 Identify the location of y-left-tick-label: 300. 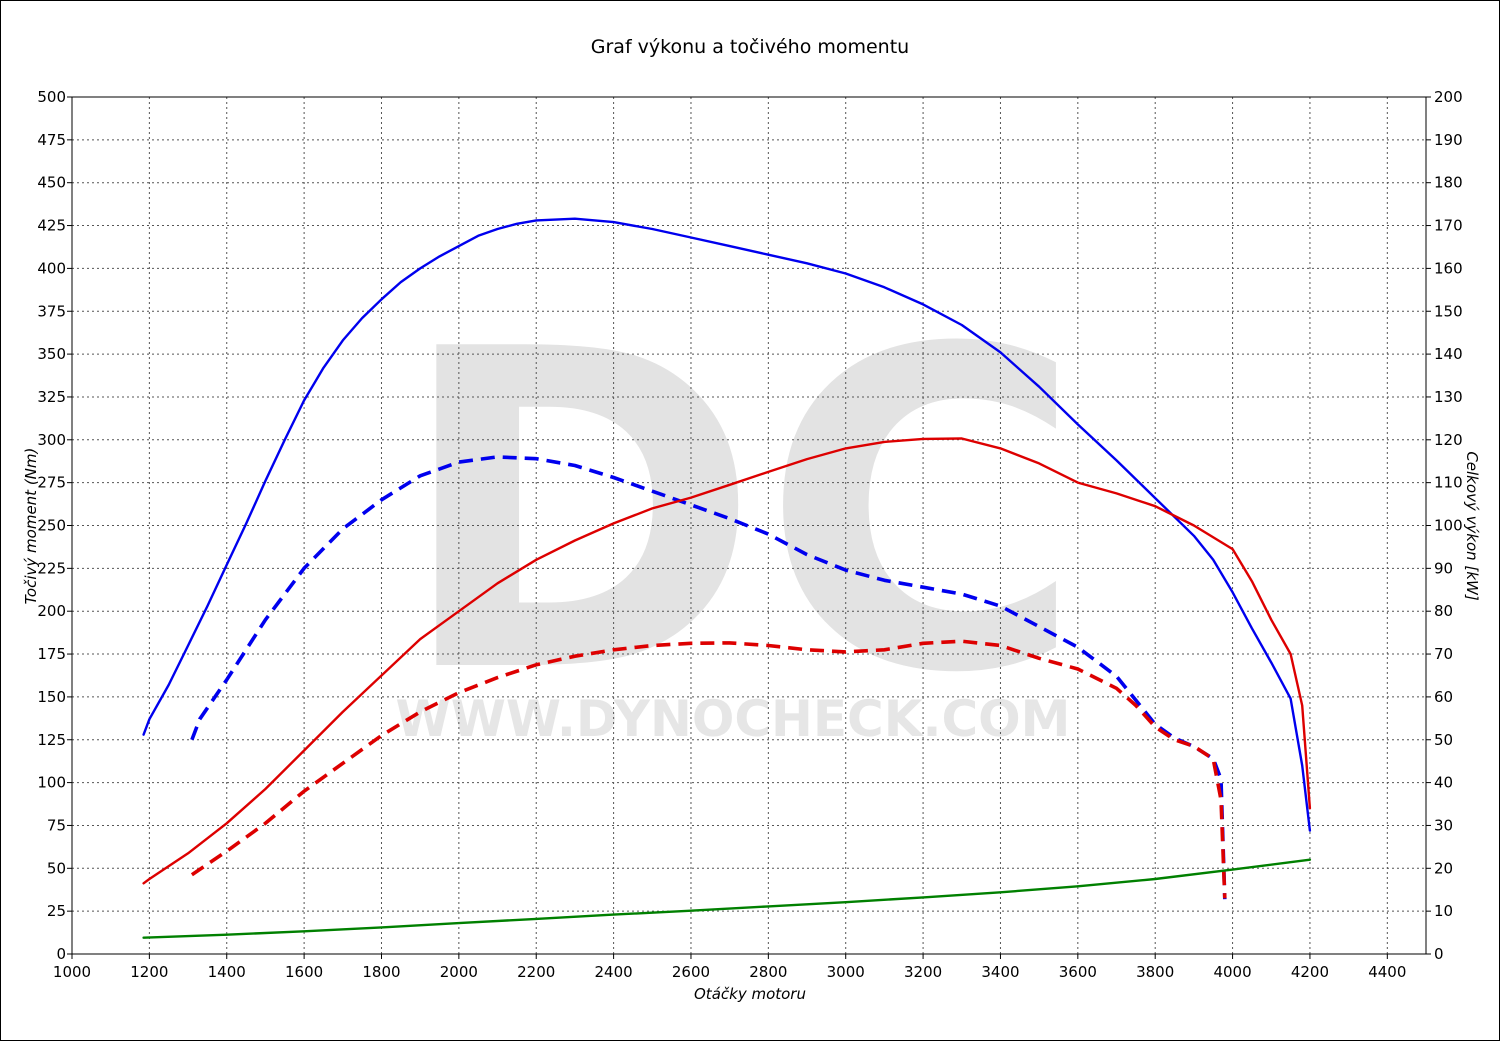
(51, 440).